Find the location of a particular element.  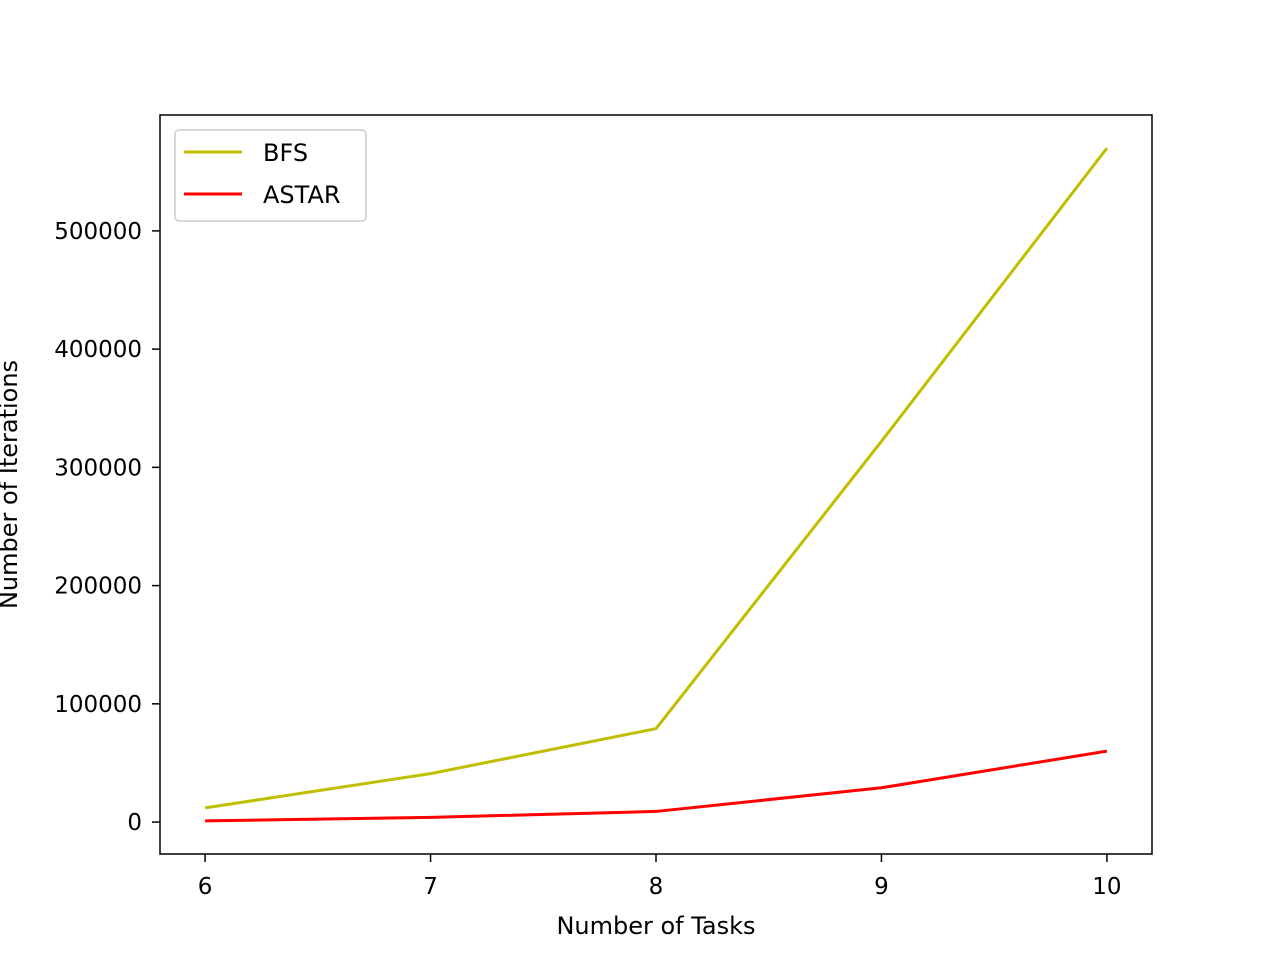

y-axis-label: Number of Iterations is located at coordinates (11, 484).